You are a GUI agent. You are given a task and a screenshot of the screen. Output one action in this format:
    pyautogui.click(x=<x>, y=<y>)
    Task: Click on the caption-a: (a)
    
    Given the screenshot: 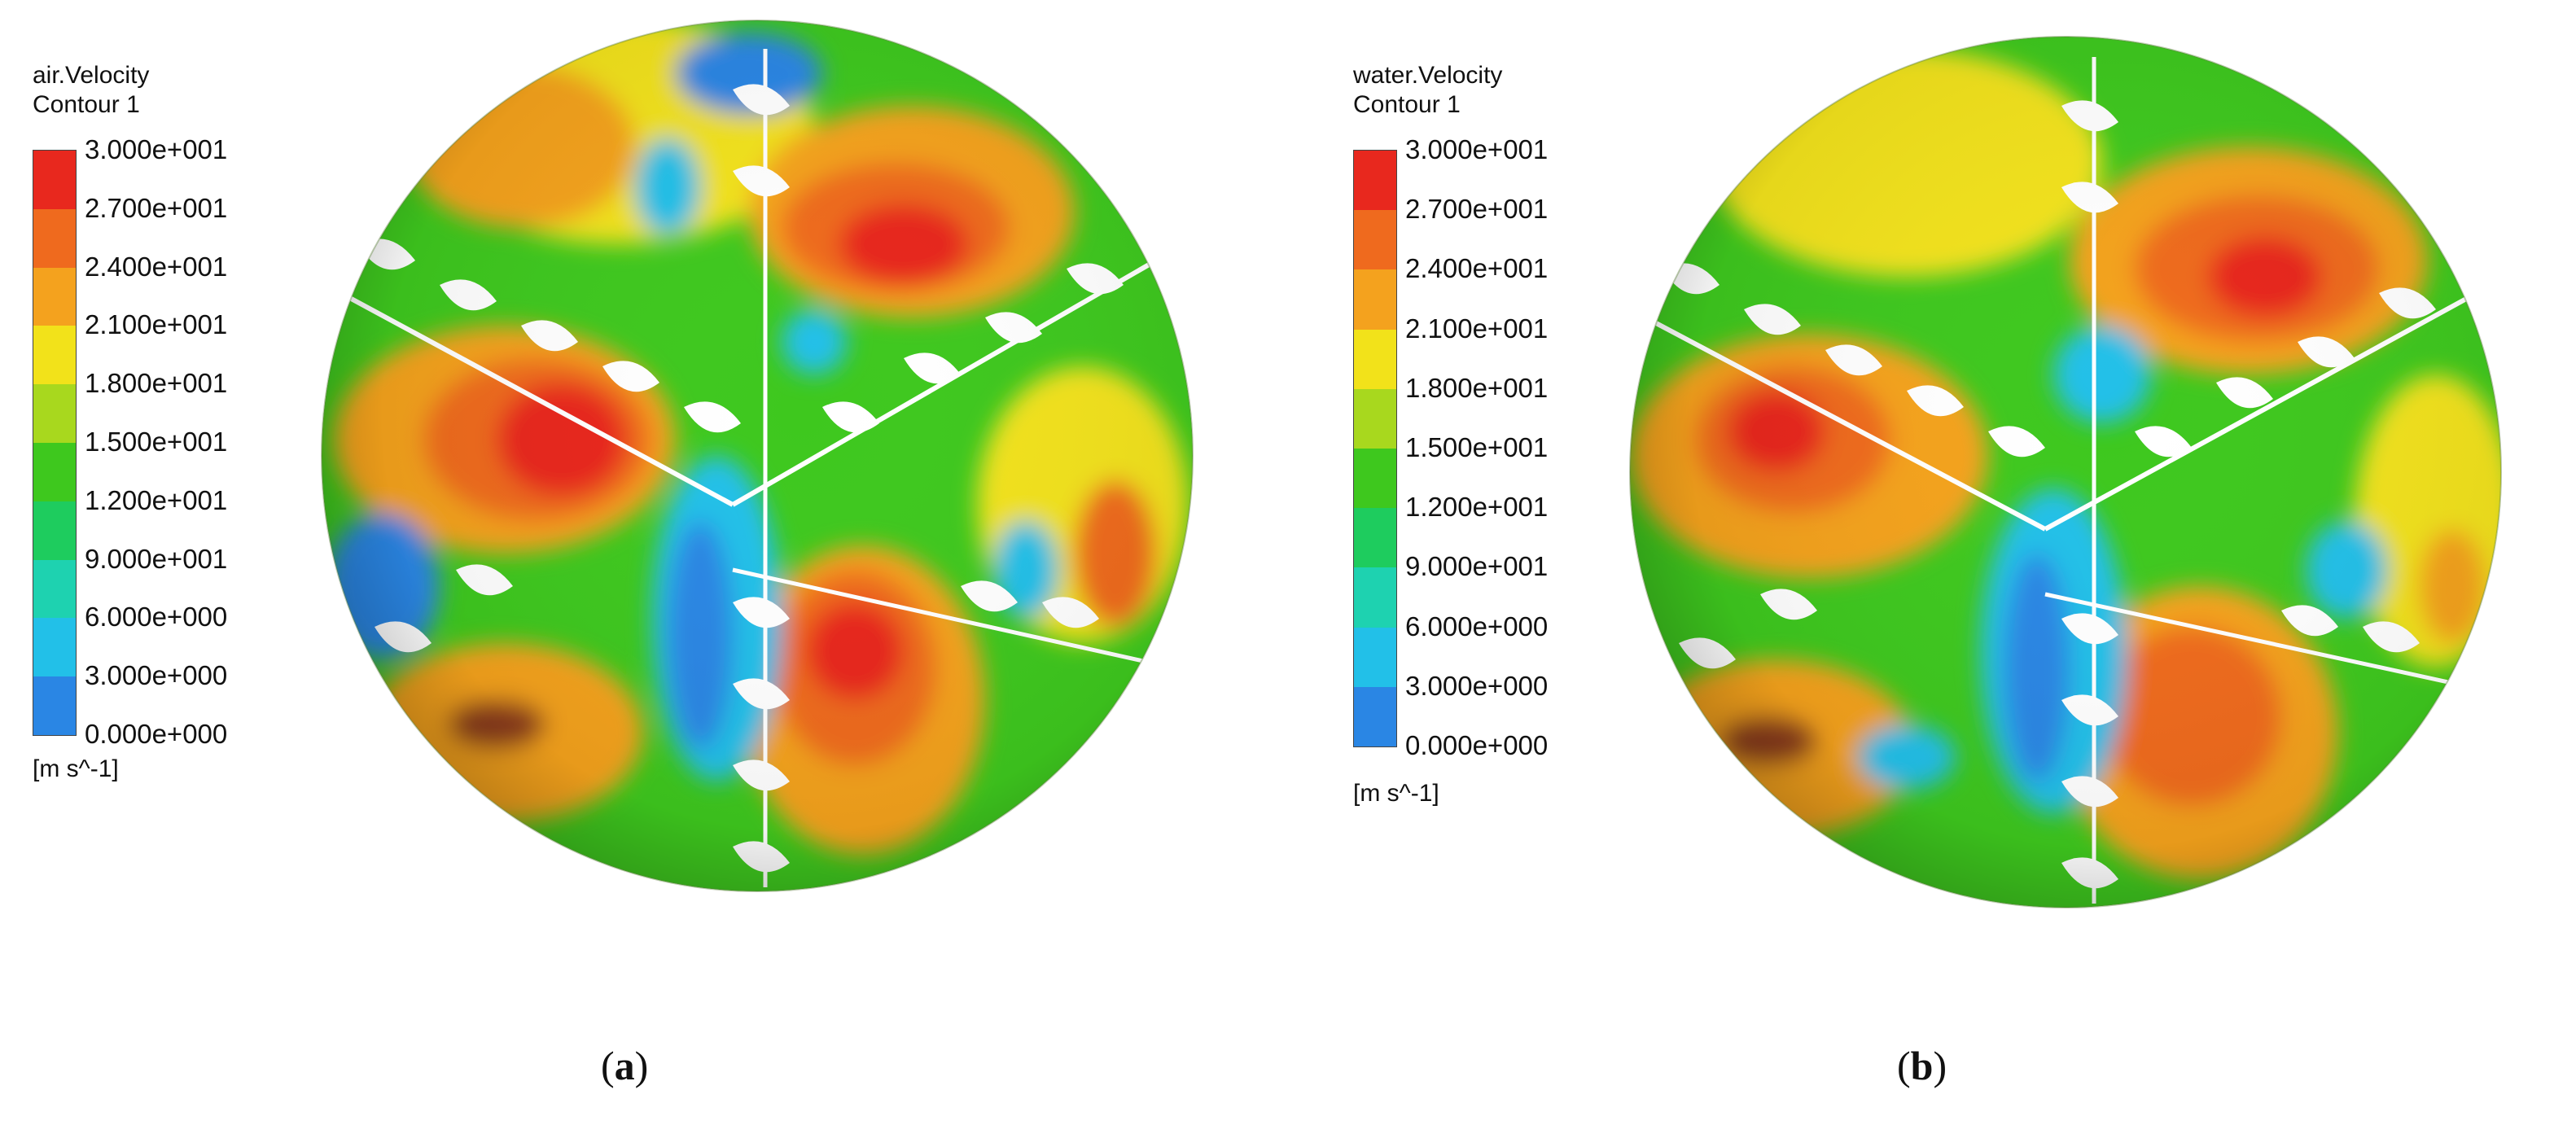 What is the action you would take?
    pyautogui.click(x=625, y=1065)
    